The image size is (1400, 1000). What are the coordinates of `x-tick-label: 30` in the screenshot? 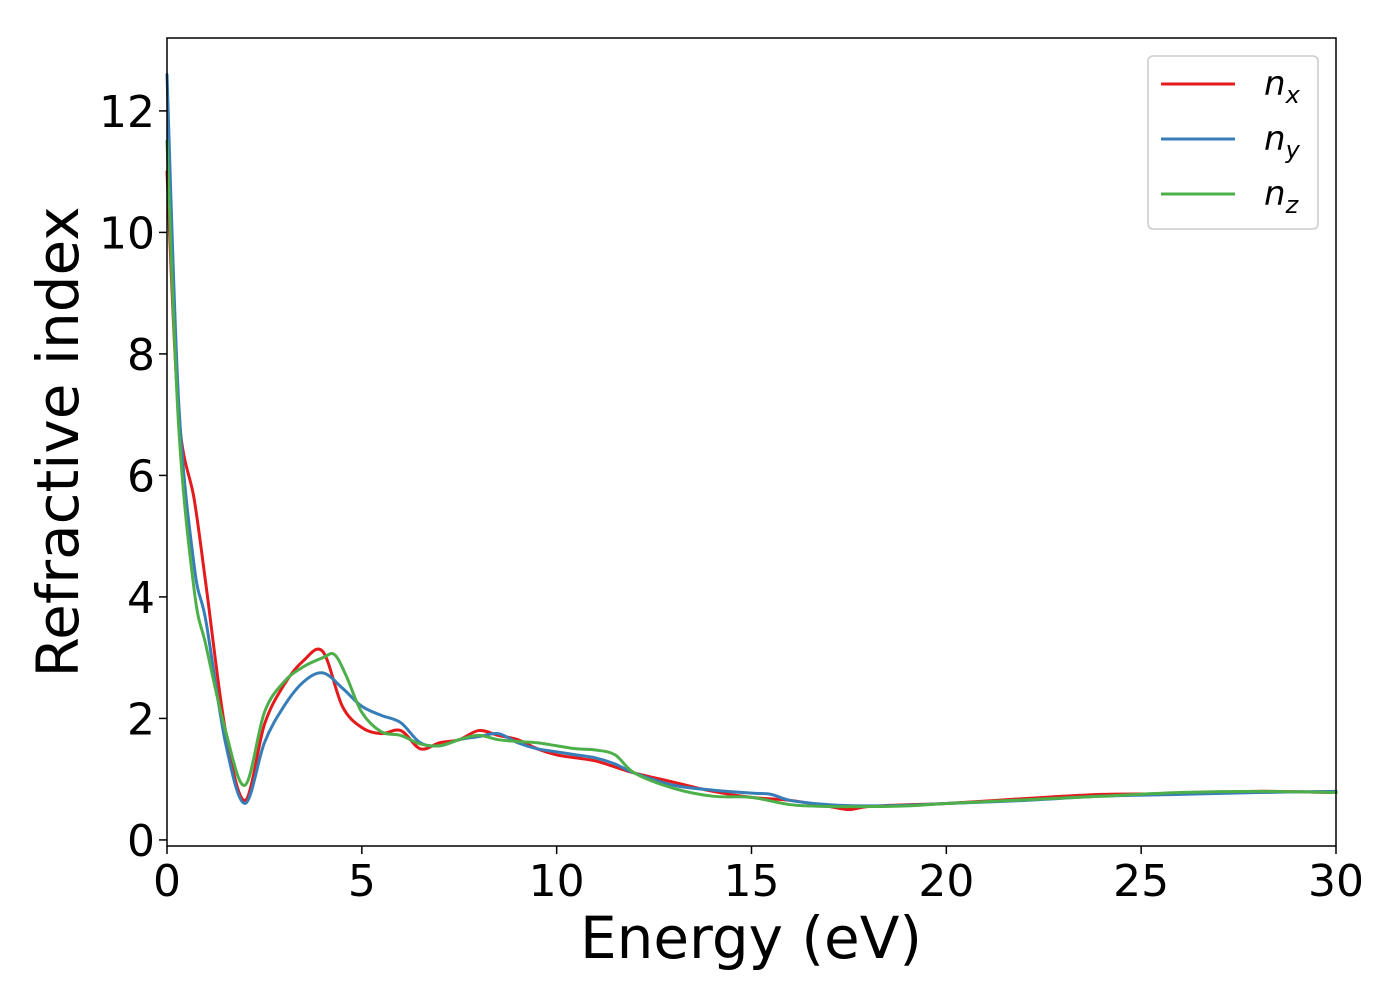 It's located at (1336, 881).